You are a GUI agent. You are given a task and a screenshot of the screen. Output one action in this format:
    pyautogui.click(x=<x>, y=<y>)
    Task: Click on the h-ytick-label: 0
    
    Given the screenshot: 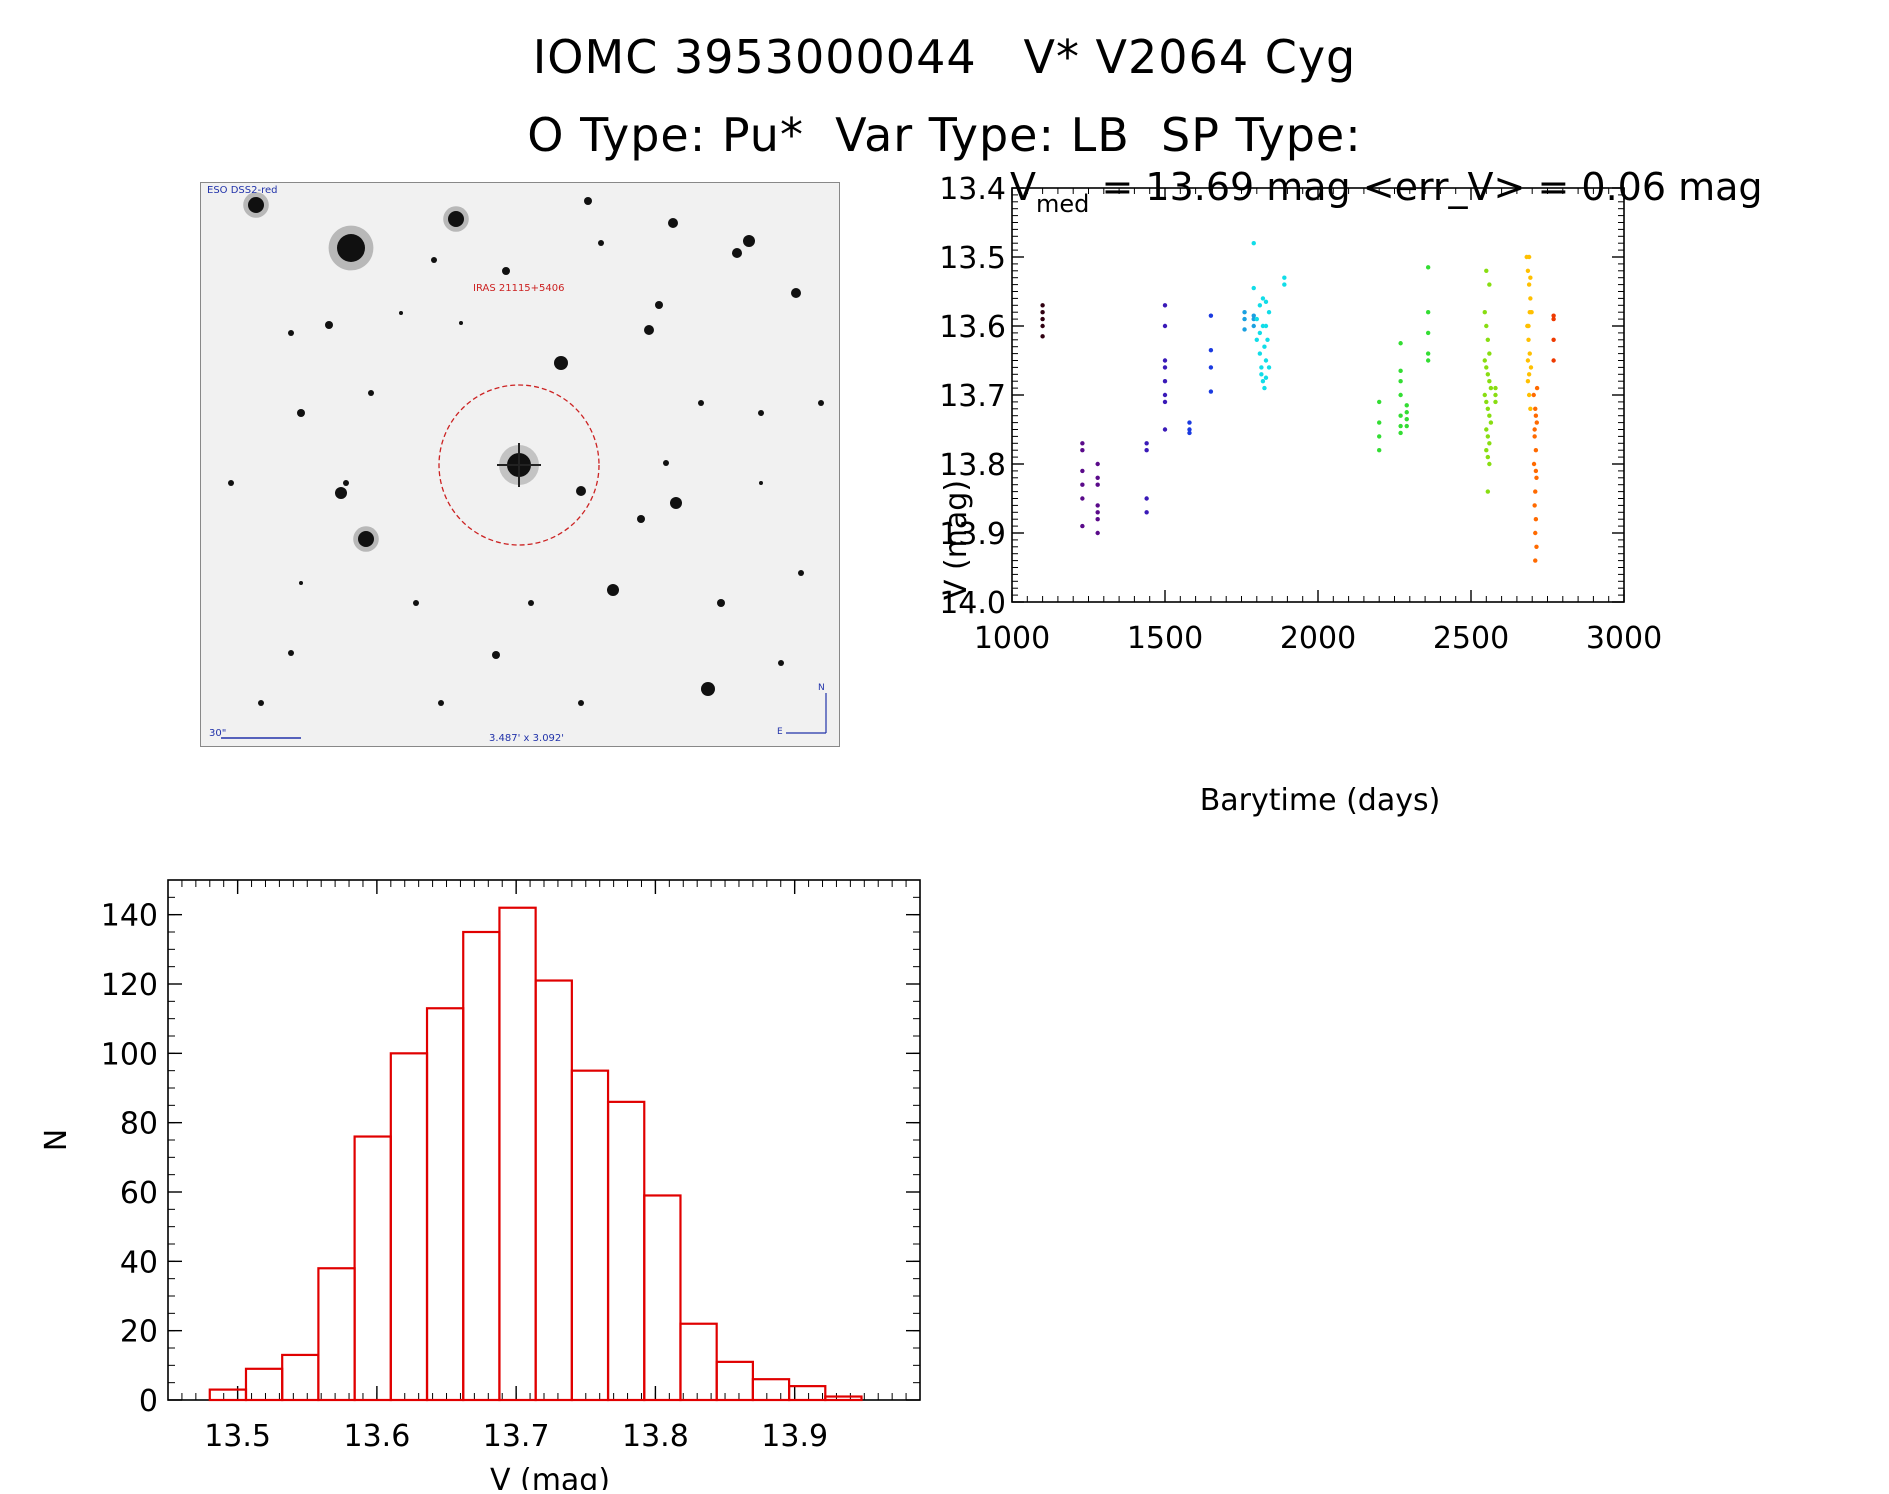 What is the action you would take?
    pyautogui.click(x=148, y=1401)
    